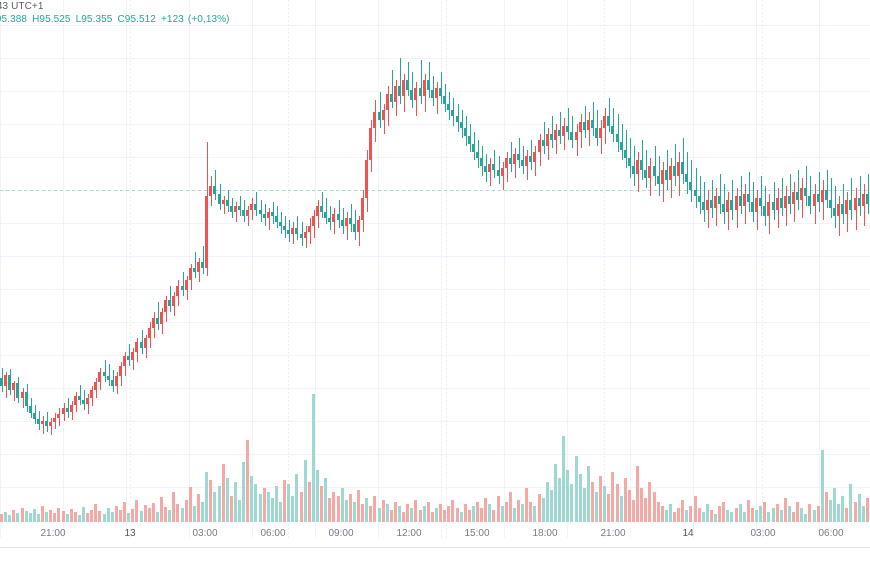  I want to click on time-axis-tick: 21:00, so click(53, 533).